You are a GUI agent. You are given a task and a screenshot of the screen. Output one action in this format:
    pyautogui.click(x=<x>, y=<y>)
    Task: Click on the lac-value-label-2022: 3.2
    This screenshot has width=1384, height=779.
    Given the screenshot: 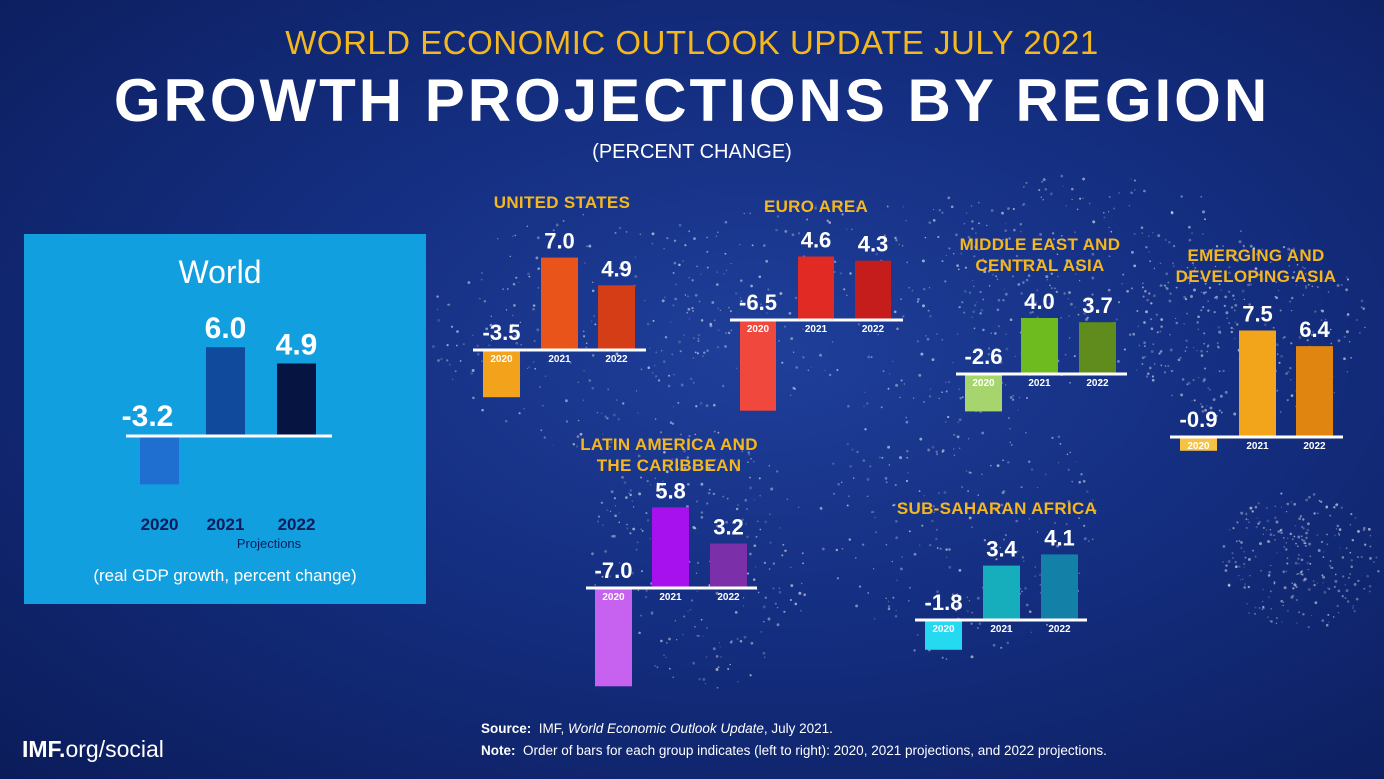 What is the action you would take?
    pyautogui.click(x=728, y=527)
    